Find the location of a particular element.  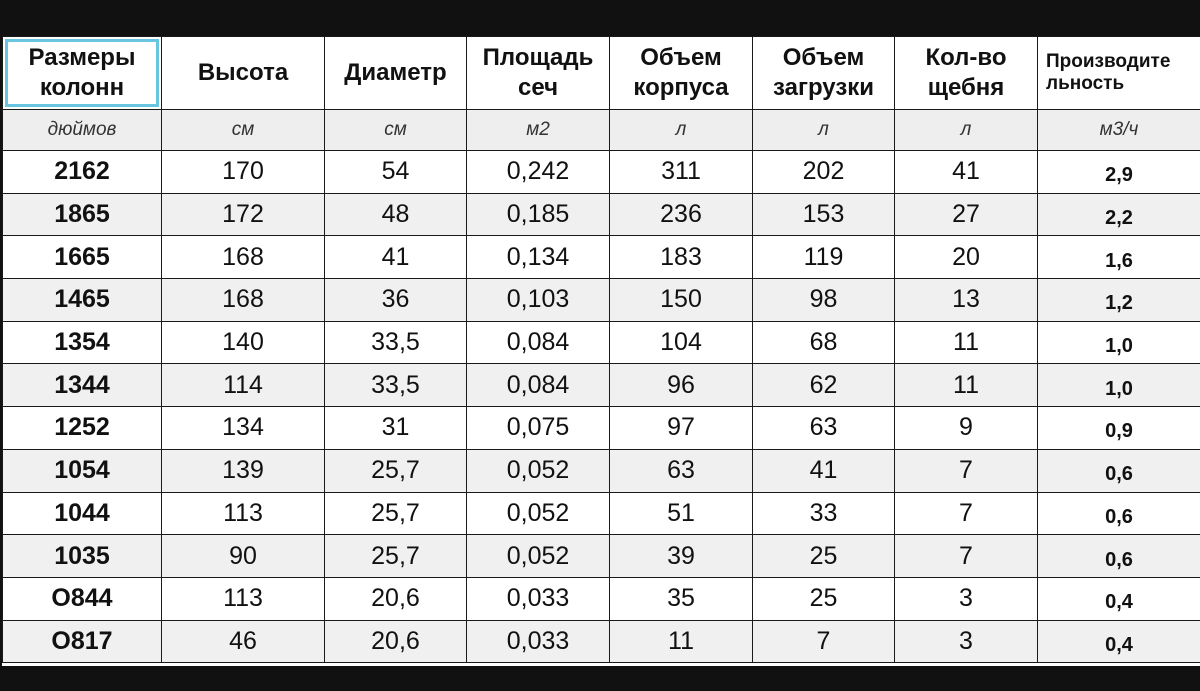

unit-cell: м2 is located at coordinates (538, 130).